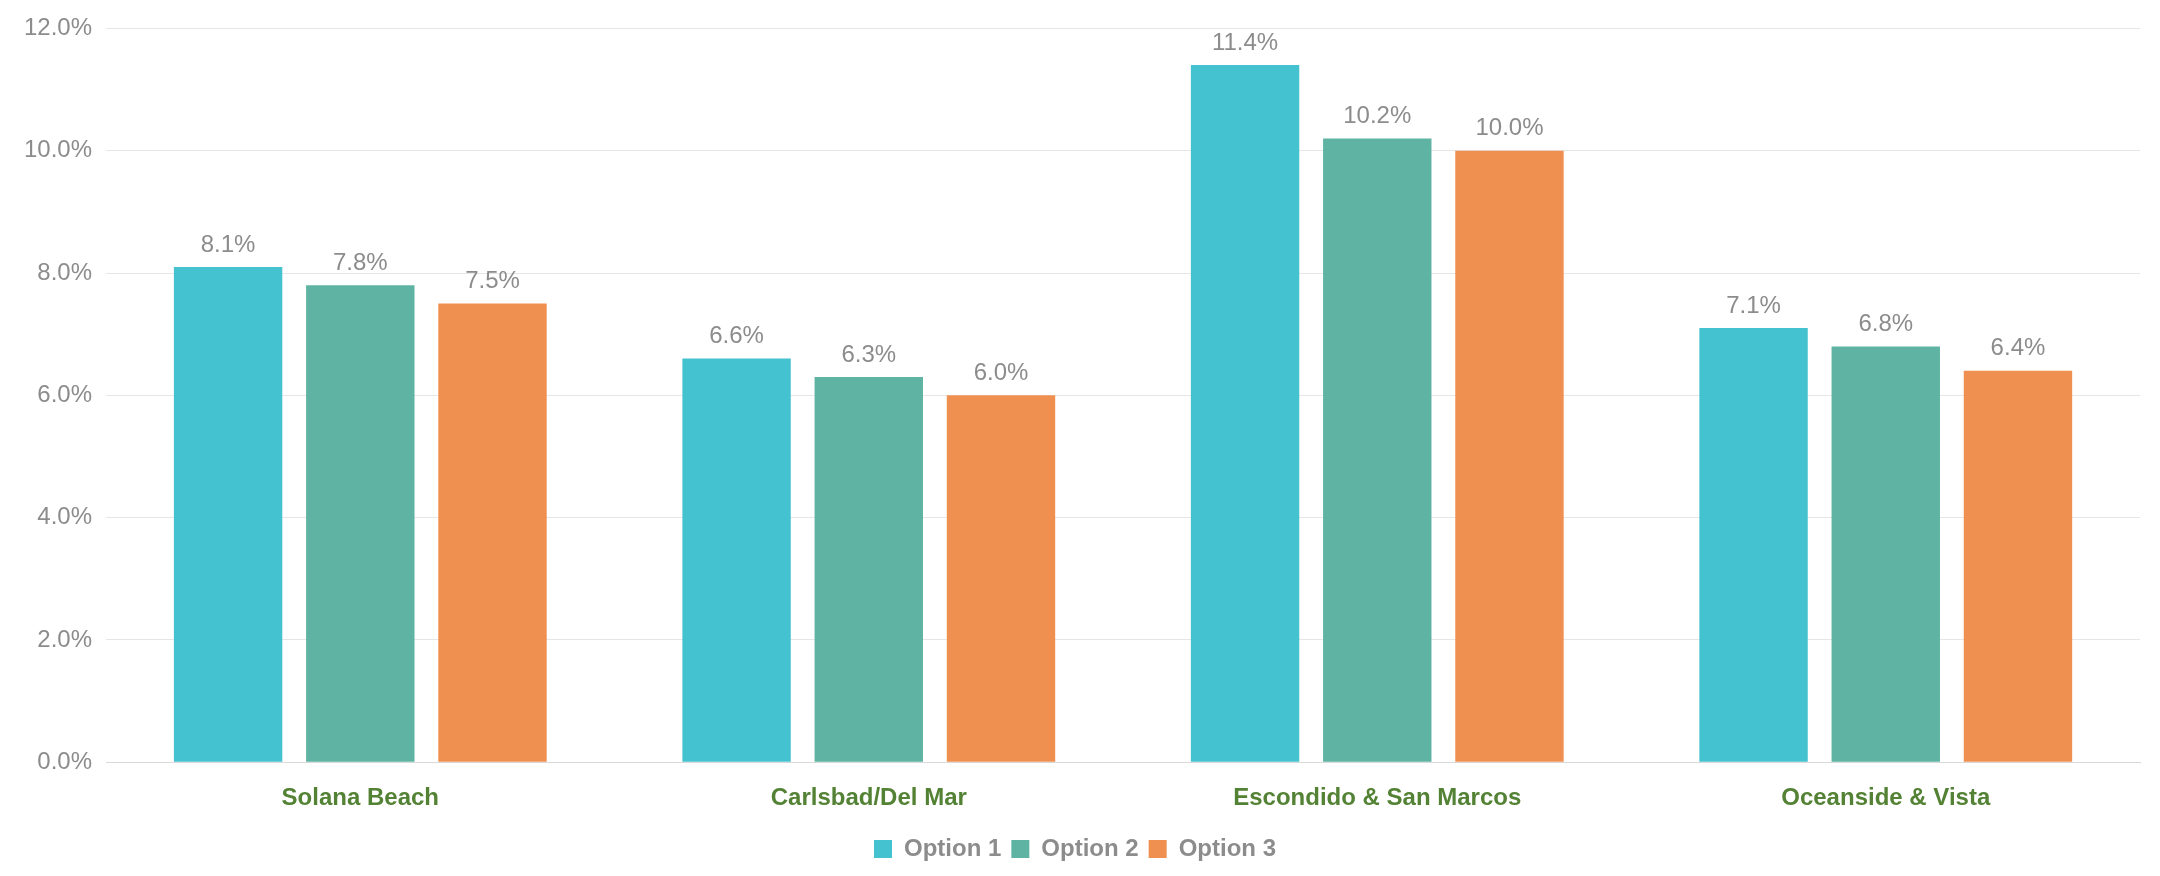  I want to click on x-tick-label: Solana Beach, so click(360, 797).